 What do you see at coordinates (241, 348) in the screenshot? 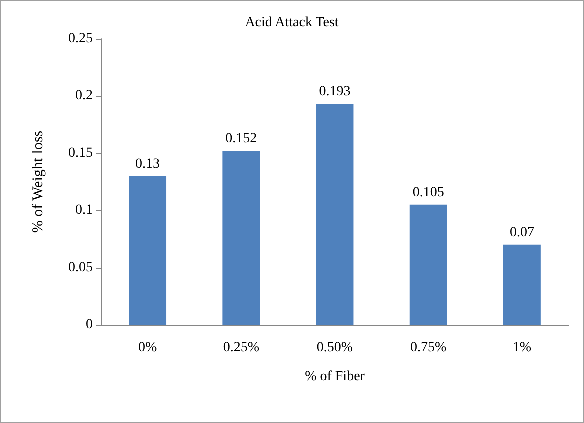
I see `x-tick-label: 0.25%` at bounding box center [241, 348].